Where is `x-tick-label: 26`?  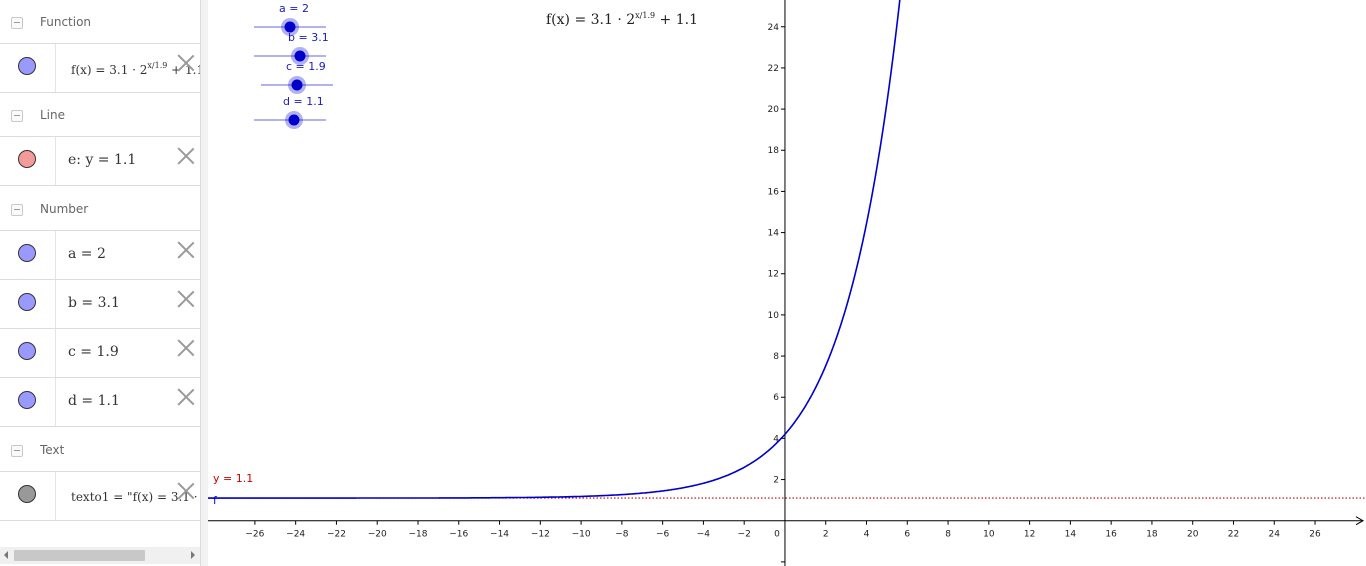 x-tick-label: 26 is located at coordinates (1315, 535).